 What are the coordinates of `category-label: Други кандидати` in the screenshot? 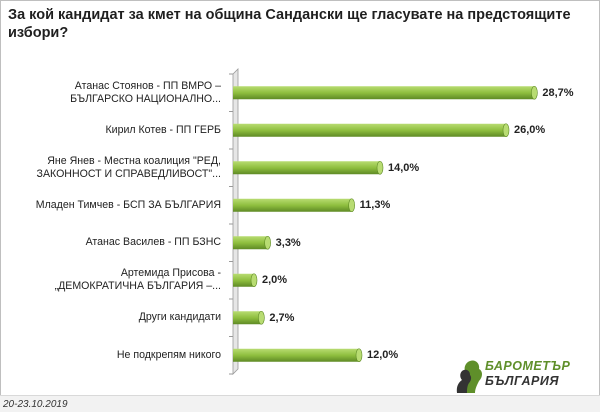 It's located at (116, 317).